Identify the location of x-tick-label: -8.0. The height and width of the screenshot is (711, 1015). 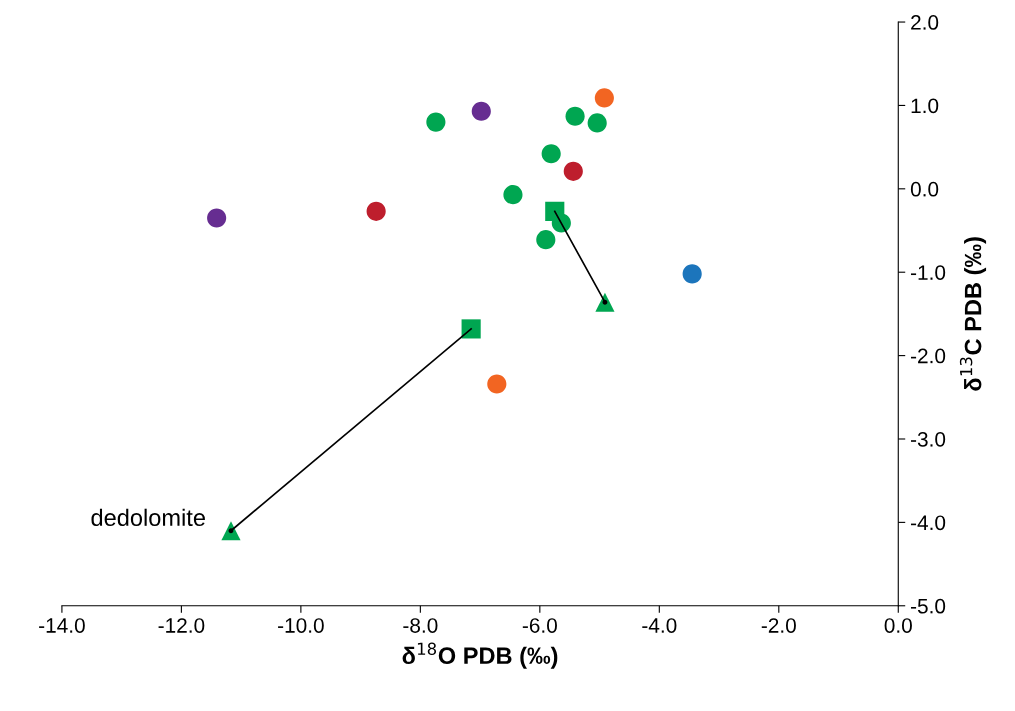
(420, 625).